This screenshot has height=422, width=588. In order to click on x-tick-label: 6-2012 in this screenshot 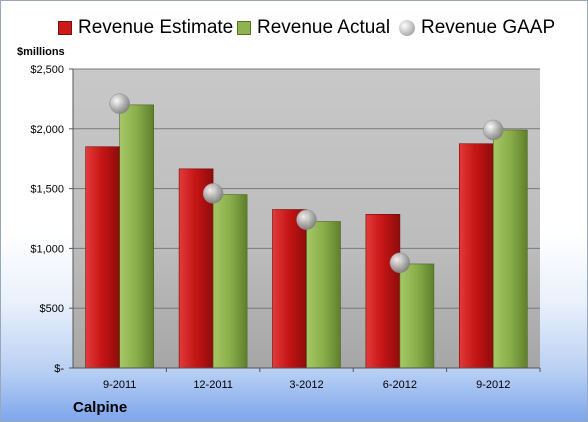, I will do `click(400, 385)`.